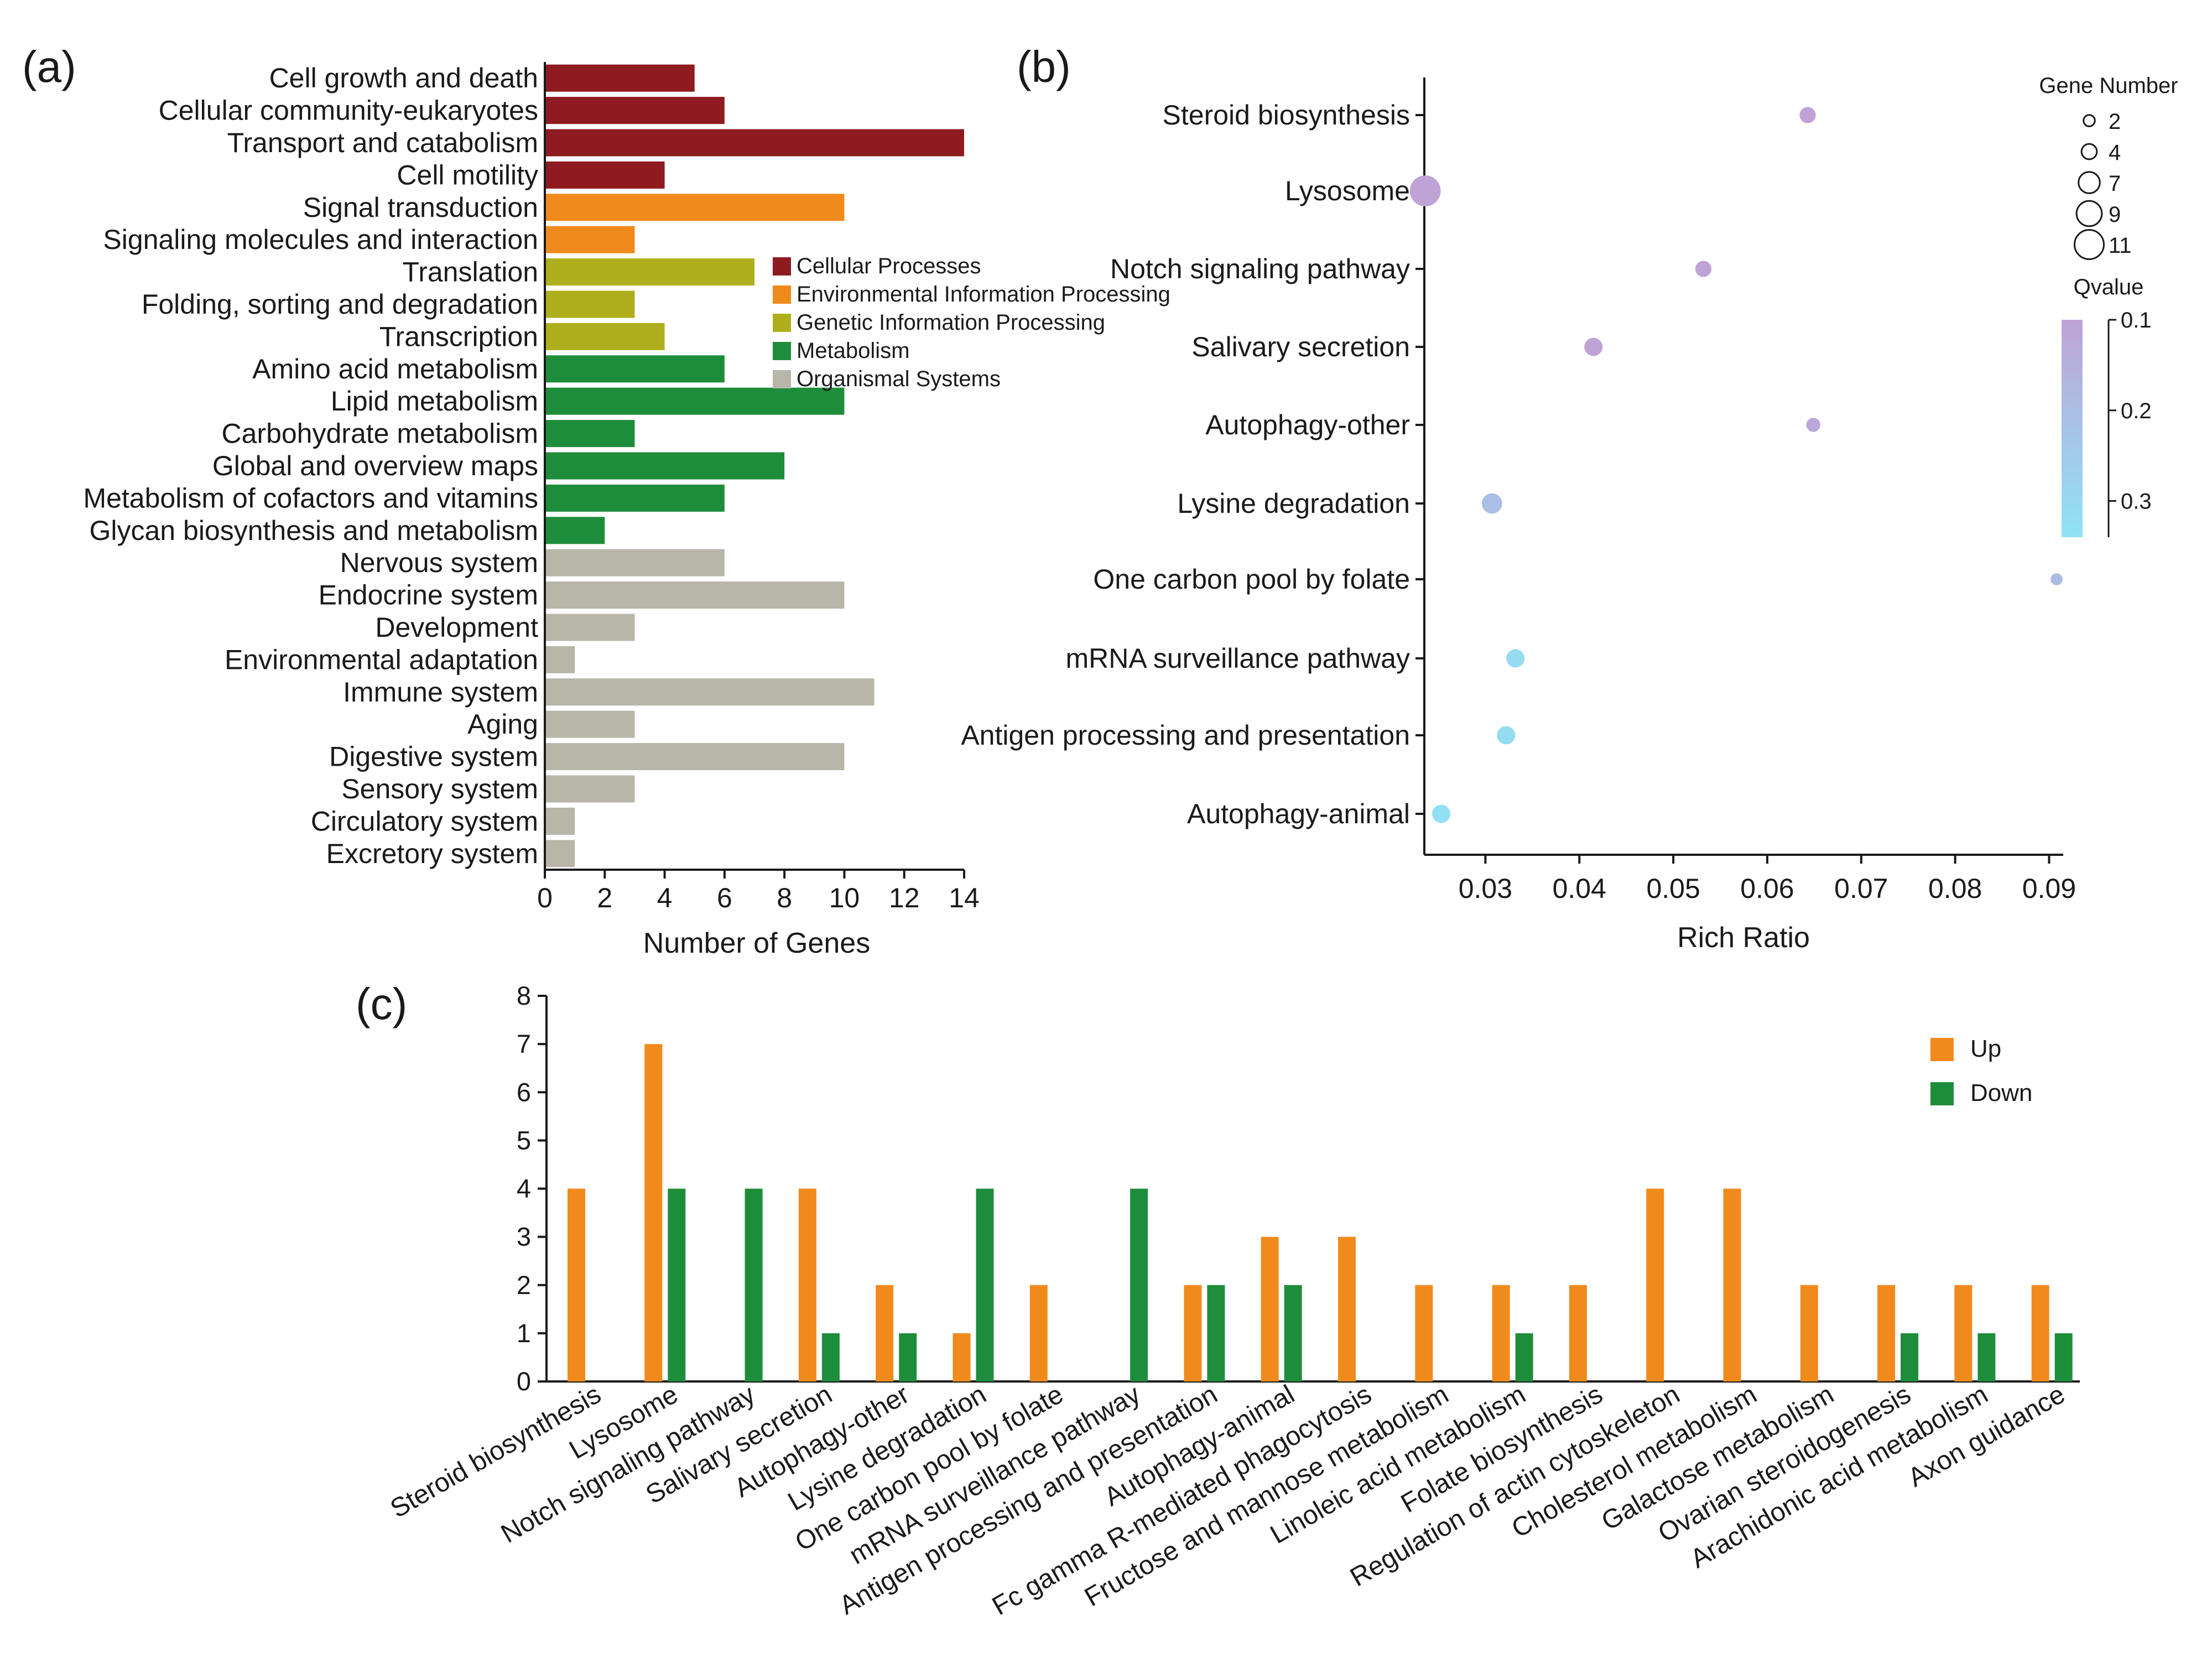  Describe the element at coordinates (1515, 658) in the screenshot. I see `point-mrna-surveillance-pathway` at that location.